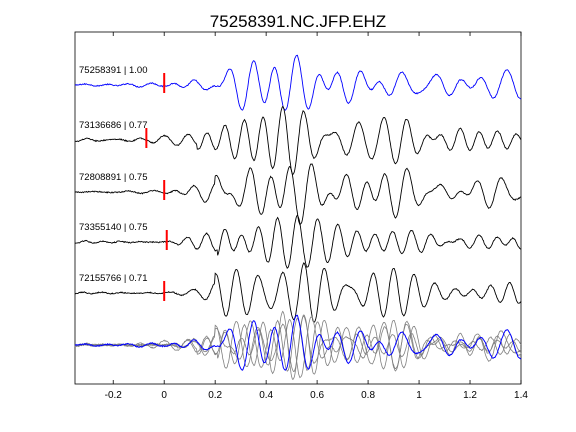 Image resolution: width=576 pixels, height=432 pixels. I want to click on x-tick-label: 0.6, so click(317, 395).